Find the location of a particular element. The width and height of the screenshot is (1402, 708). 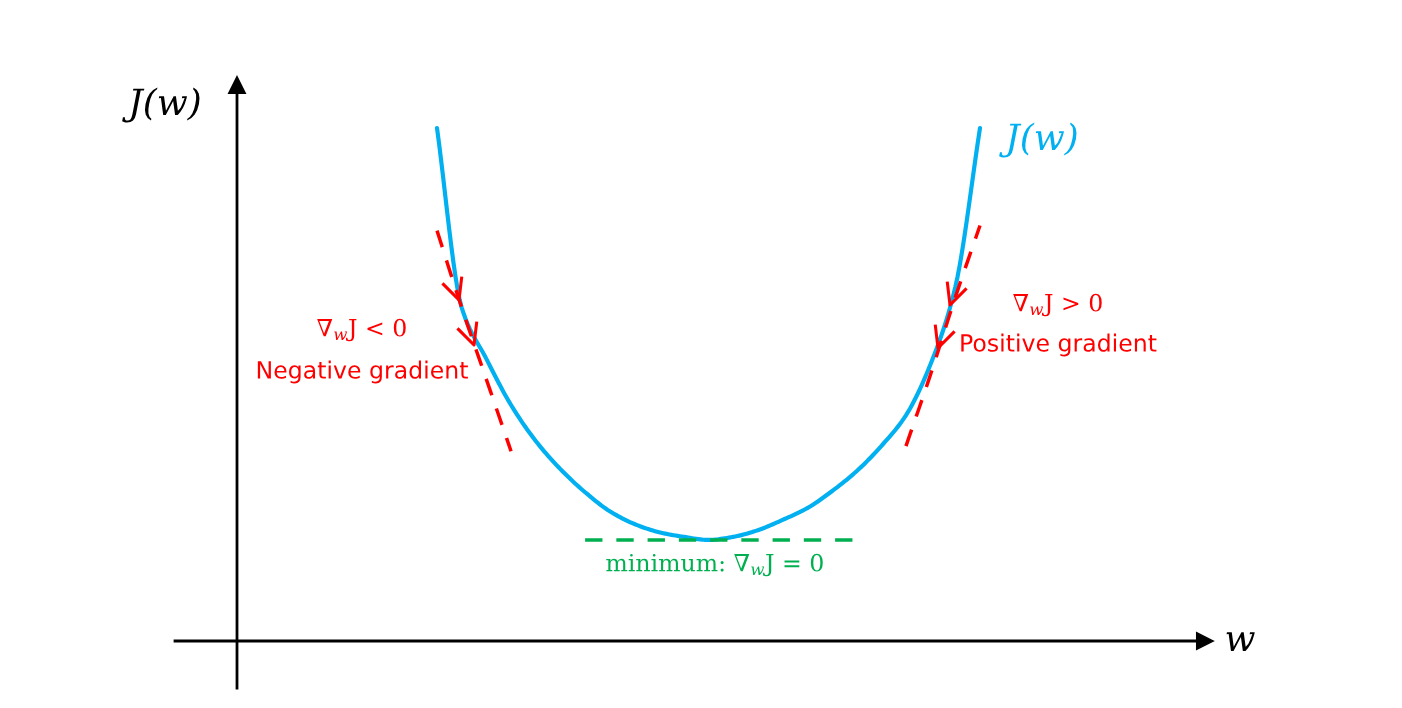

text: J(w) is located at coordinates (161, 105).